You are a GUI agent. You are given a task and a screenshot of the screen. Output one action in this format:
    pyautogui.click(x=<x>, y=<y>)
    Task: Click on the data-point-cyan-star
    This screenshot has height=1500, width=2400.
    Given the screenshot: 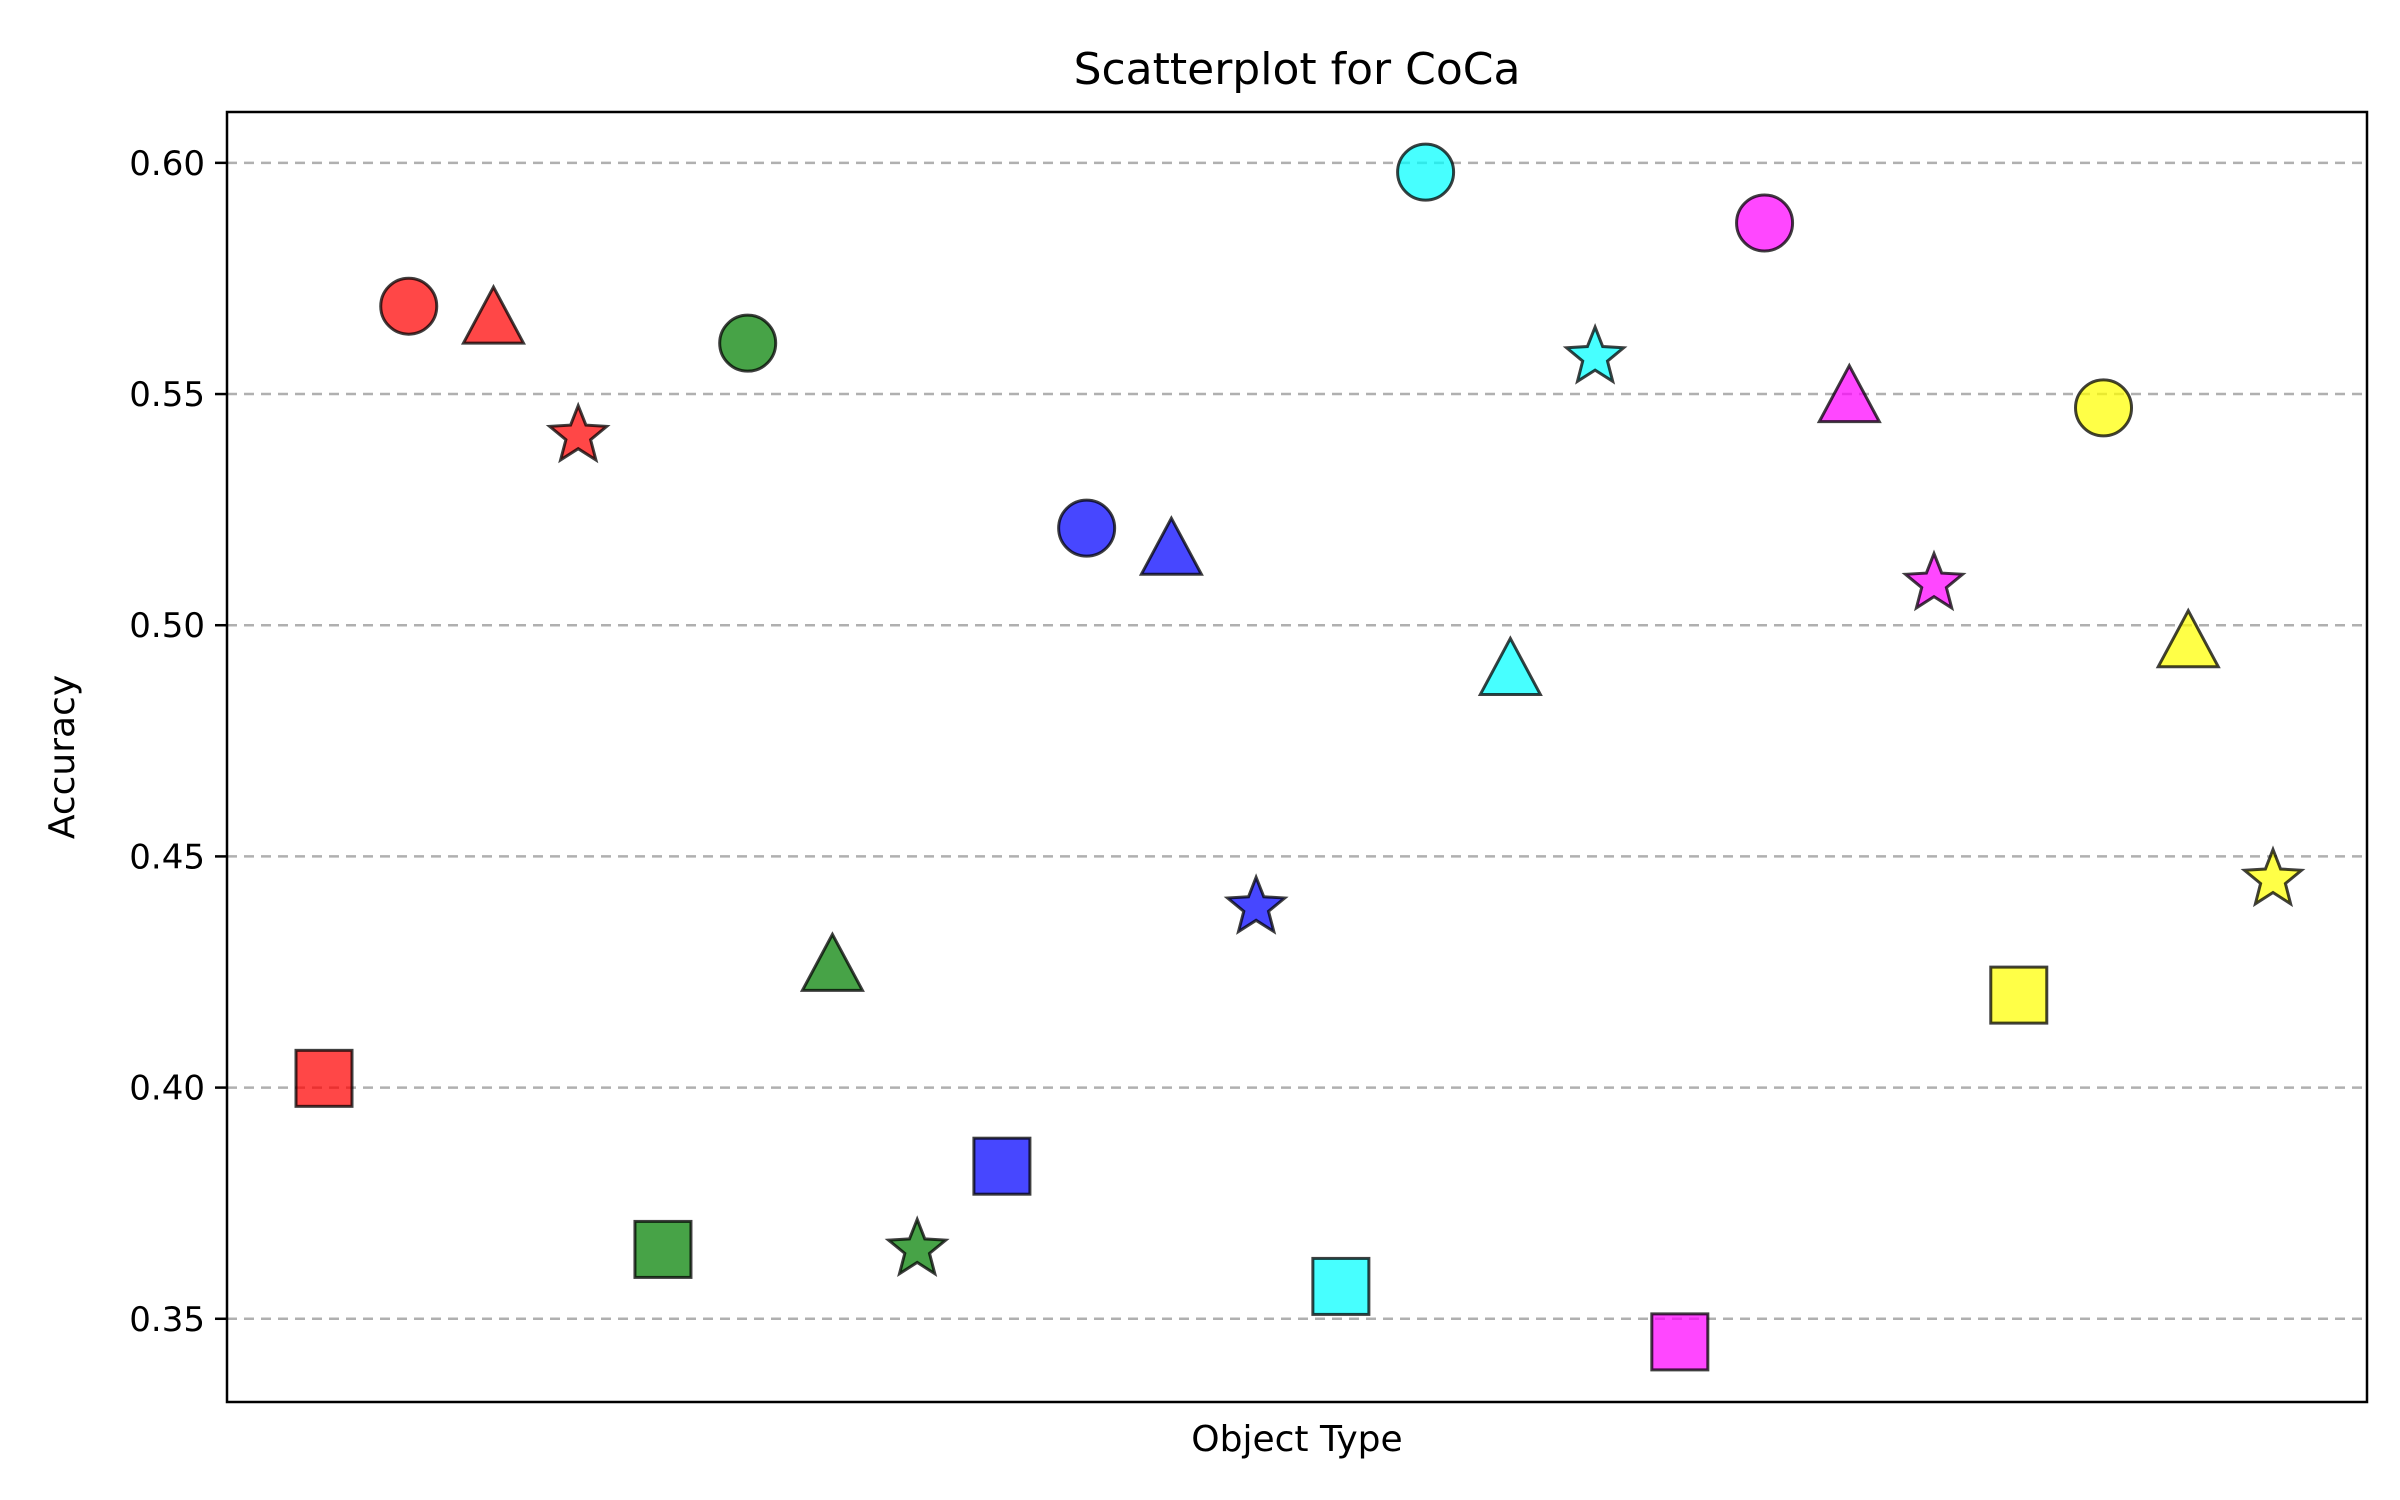 What is the action you would take?
    pyautogui.click(x=1595, y=354)
    